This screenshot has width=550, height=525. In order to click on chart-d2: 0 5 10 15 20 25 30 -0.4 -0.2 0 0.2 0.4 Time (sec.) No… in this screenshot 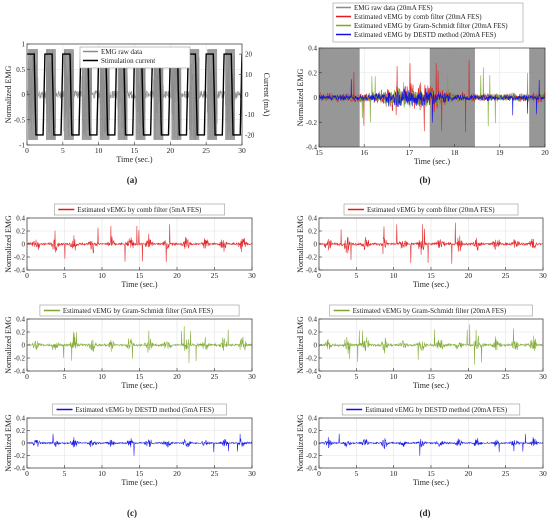, I will do `click(421, 347)`.